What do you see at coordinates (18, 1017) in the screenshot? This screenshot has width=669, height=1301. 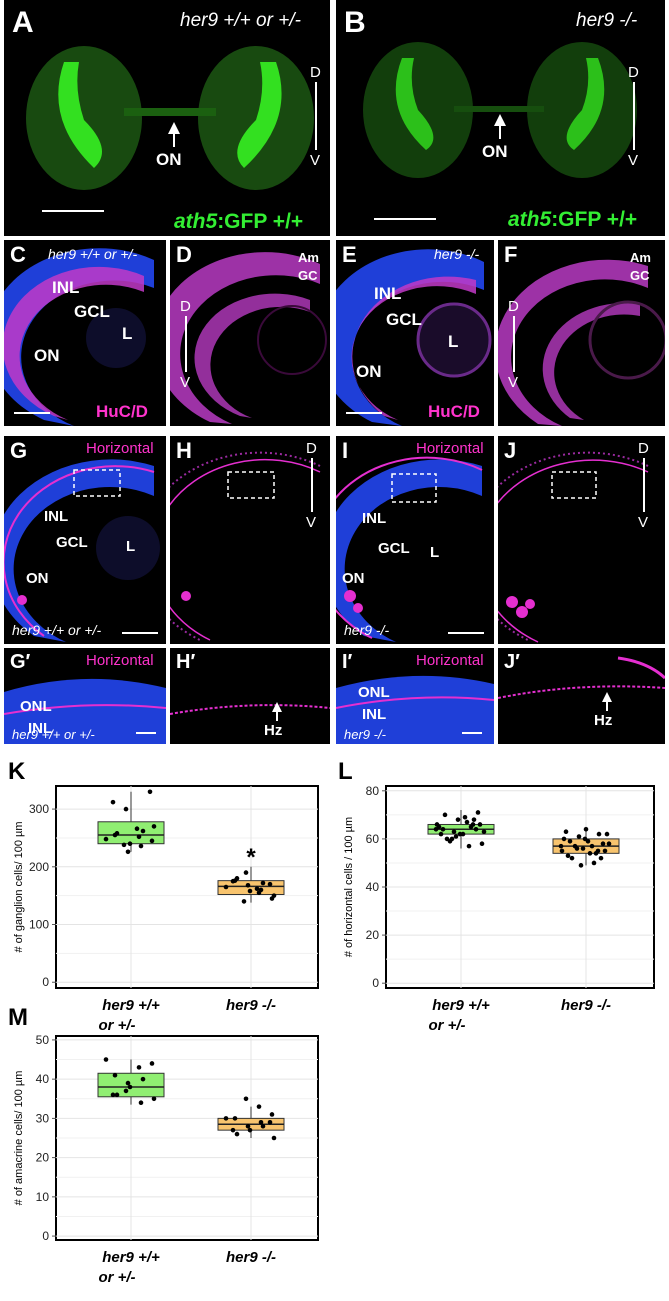 I see `chart-m-label: M` at bounding box center [18, 1017].